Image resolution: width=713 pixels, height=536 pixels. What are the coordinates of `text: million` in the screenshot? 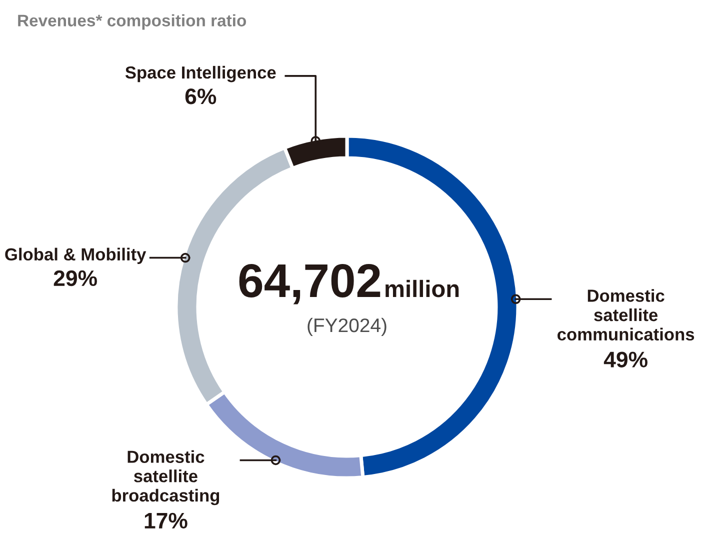 It's located at (422, 289).